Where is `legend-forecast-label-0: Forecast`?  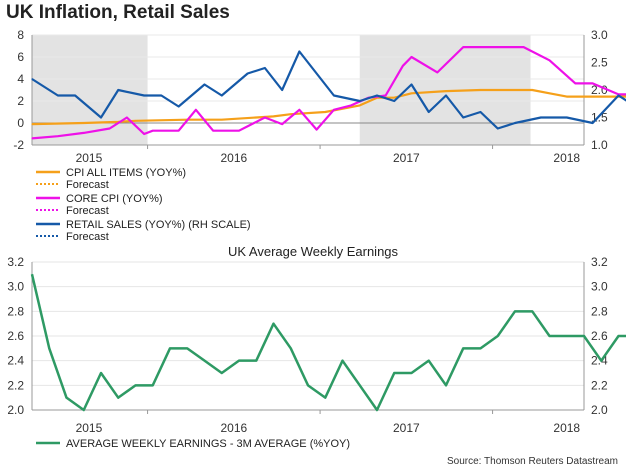 legend-forecast-label-0: Forecast is located at coordinates (87, 185).